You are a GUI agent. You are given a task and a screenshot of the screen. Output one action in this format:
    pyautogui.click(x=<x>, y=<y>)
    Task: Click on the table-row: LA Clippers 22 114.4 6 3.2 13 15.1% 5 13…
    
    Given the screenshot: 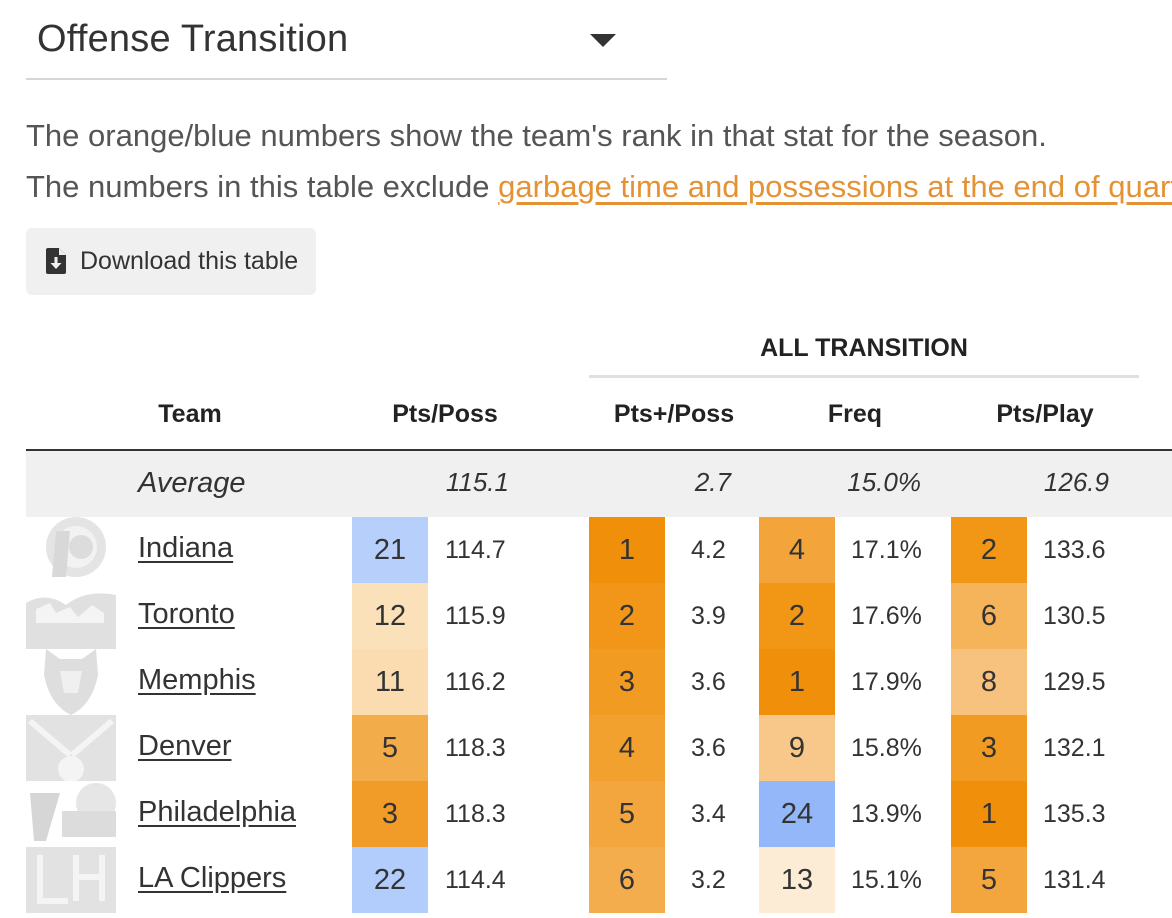 What is the action you would take?
    pyautogui.click(x=599, y=880)
    